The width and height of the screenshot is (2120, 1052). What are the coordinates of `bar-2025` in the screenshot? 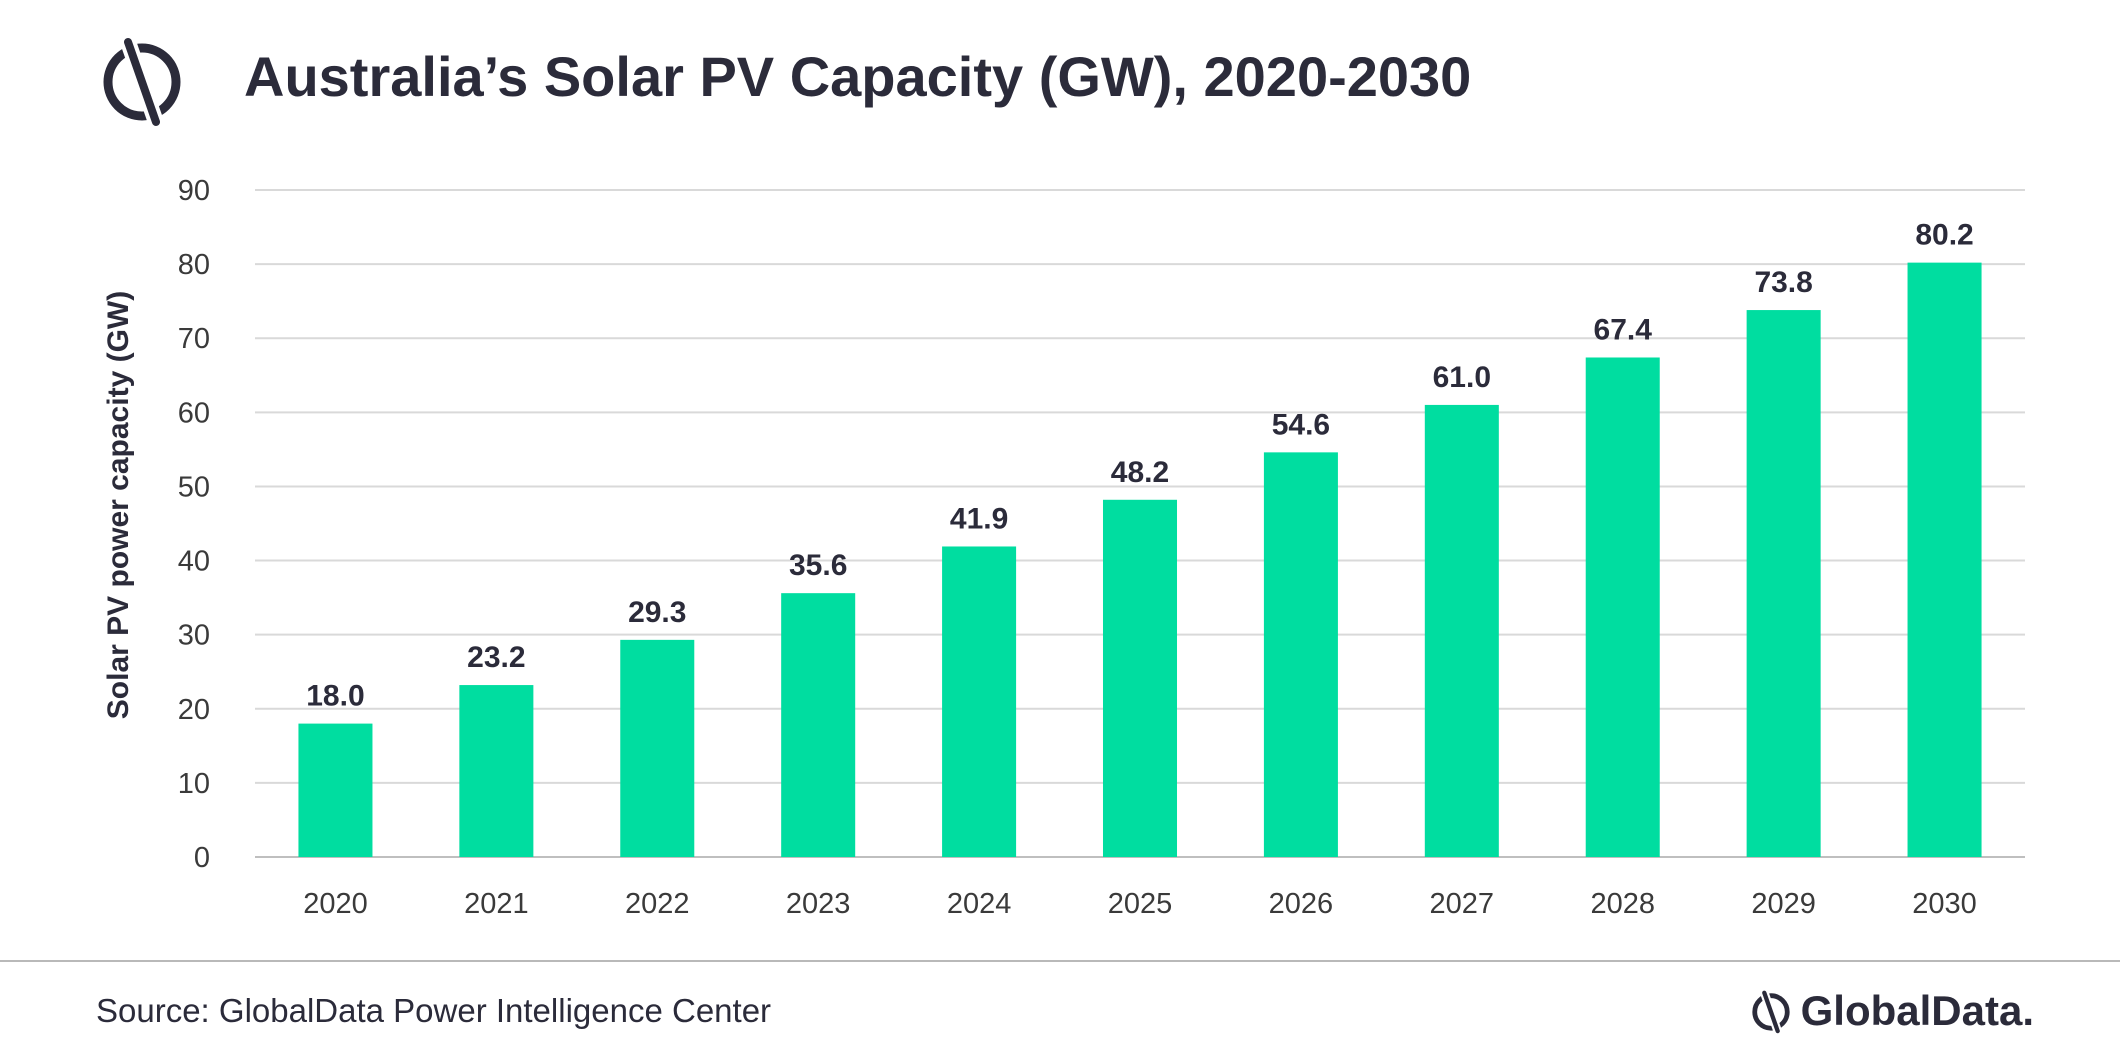 It's located at (1140, 678).